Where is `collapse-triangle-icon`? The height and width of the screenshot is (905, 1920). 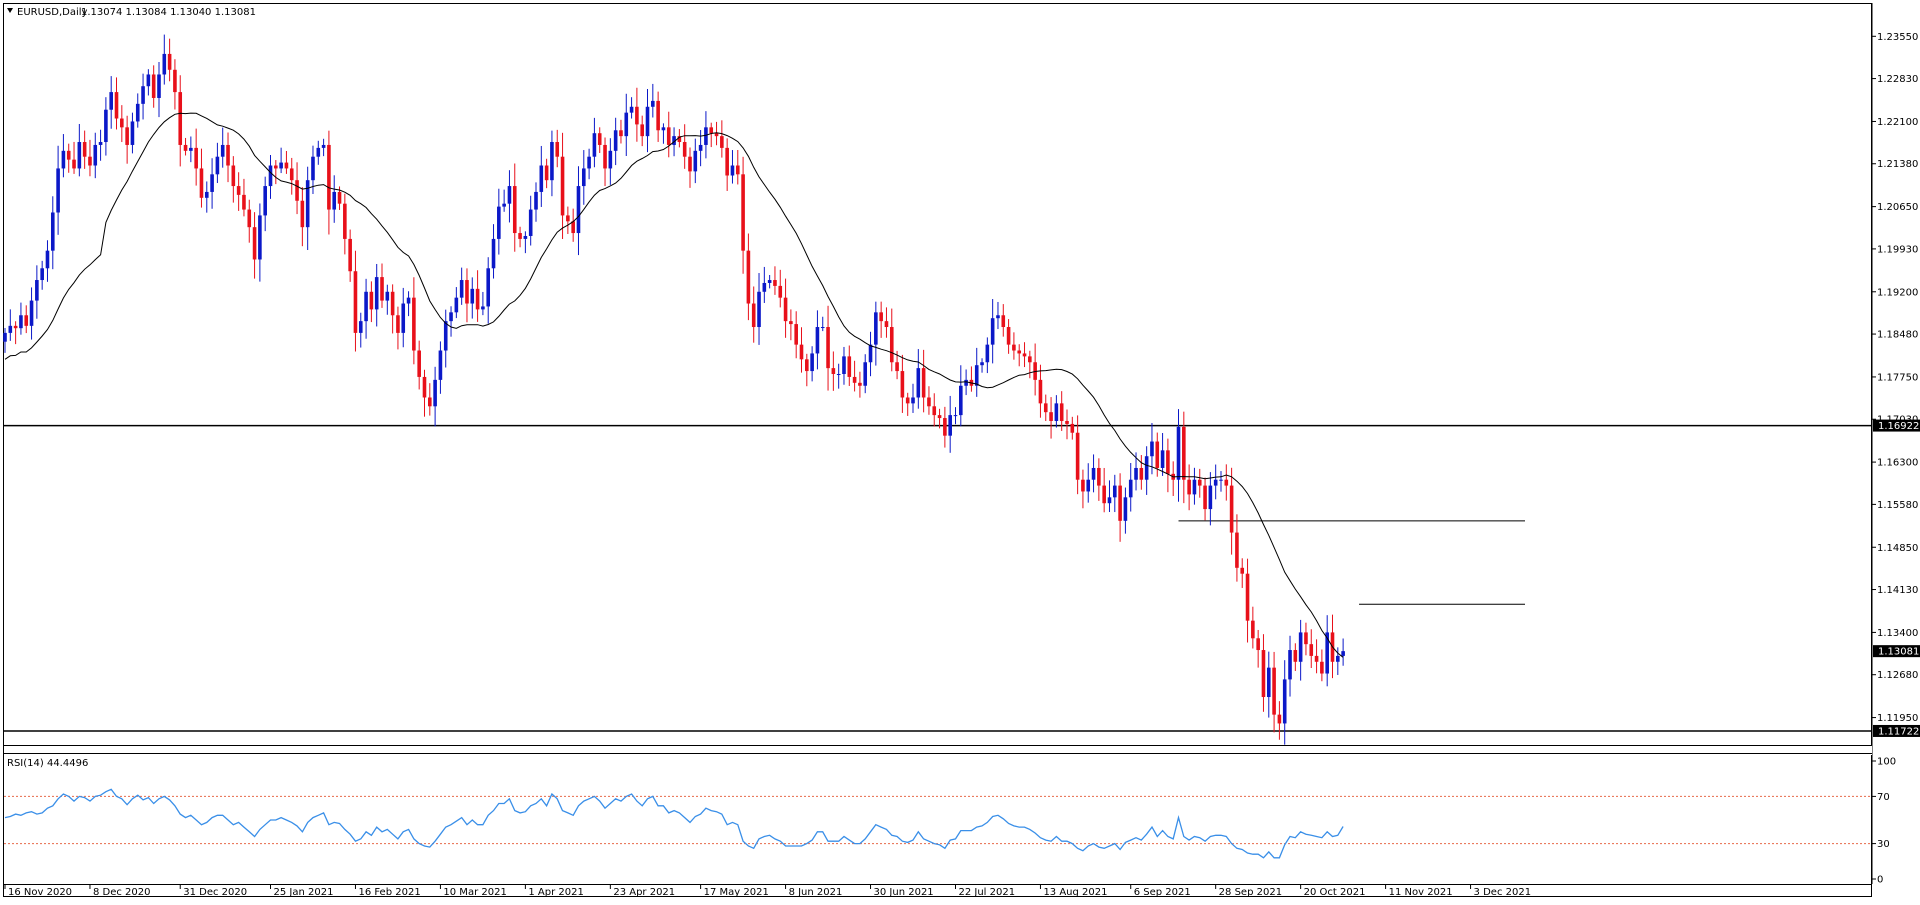 collapse-triangle-icon is located at coordinates (10, 10).